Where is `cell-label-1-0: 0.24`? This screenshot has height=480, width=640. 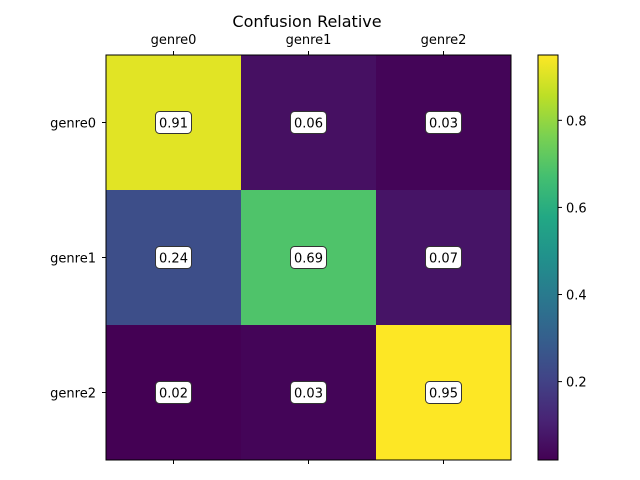
cell-label-1-0: 0.24 is located at coordinates (173, 259).